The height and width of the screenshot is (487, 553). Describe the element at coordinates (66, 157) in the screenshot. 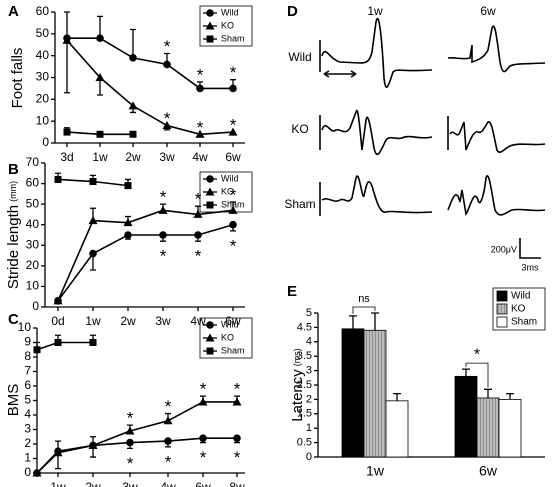

I see `x-tick-label: 3d` at that location.